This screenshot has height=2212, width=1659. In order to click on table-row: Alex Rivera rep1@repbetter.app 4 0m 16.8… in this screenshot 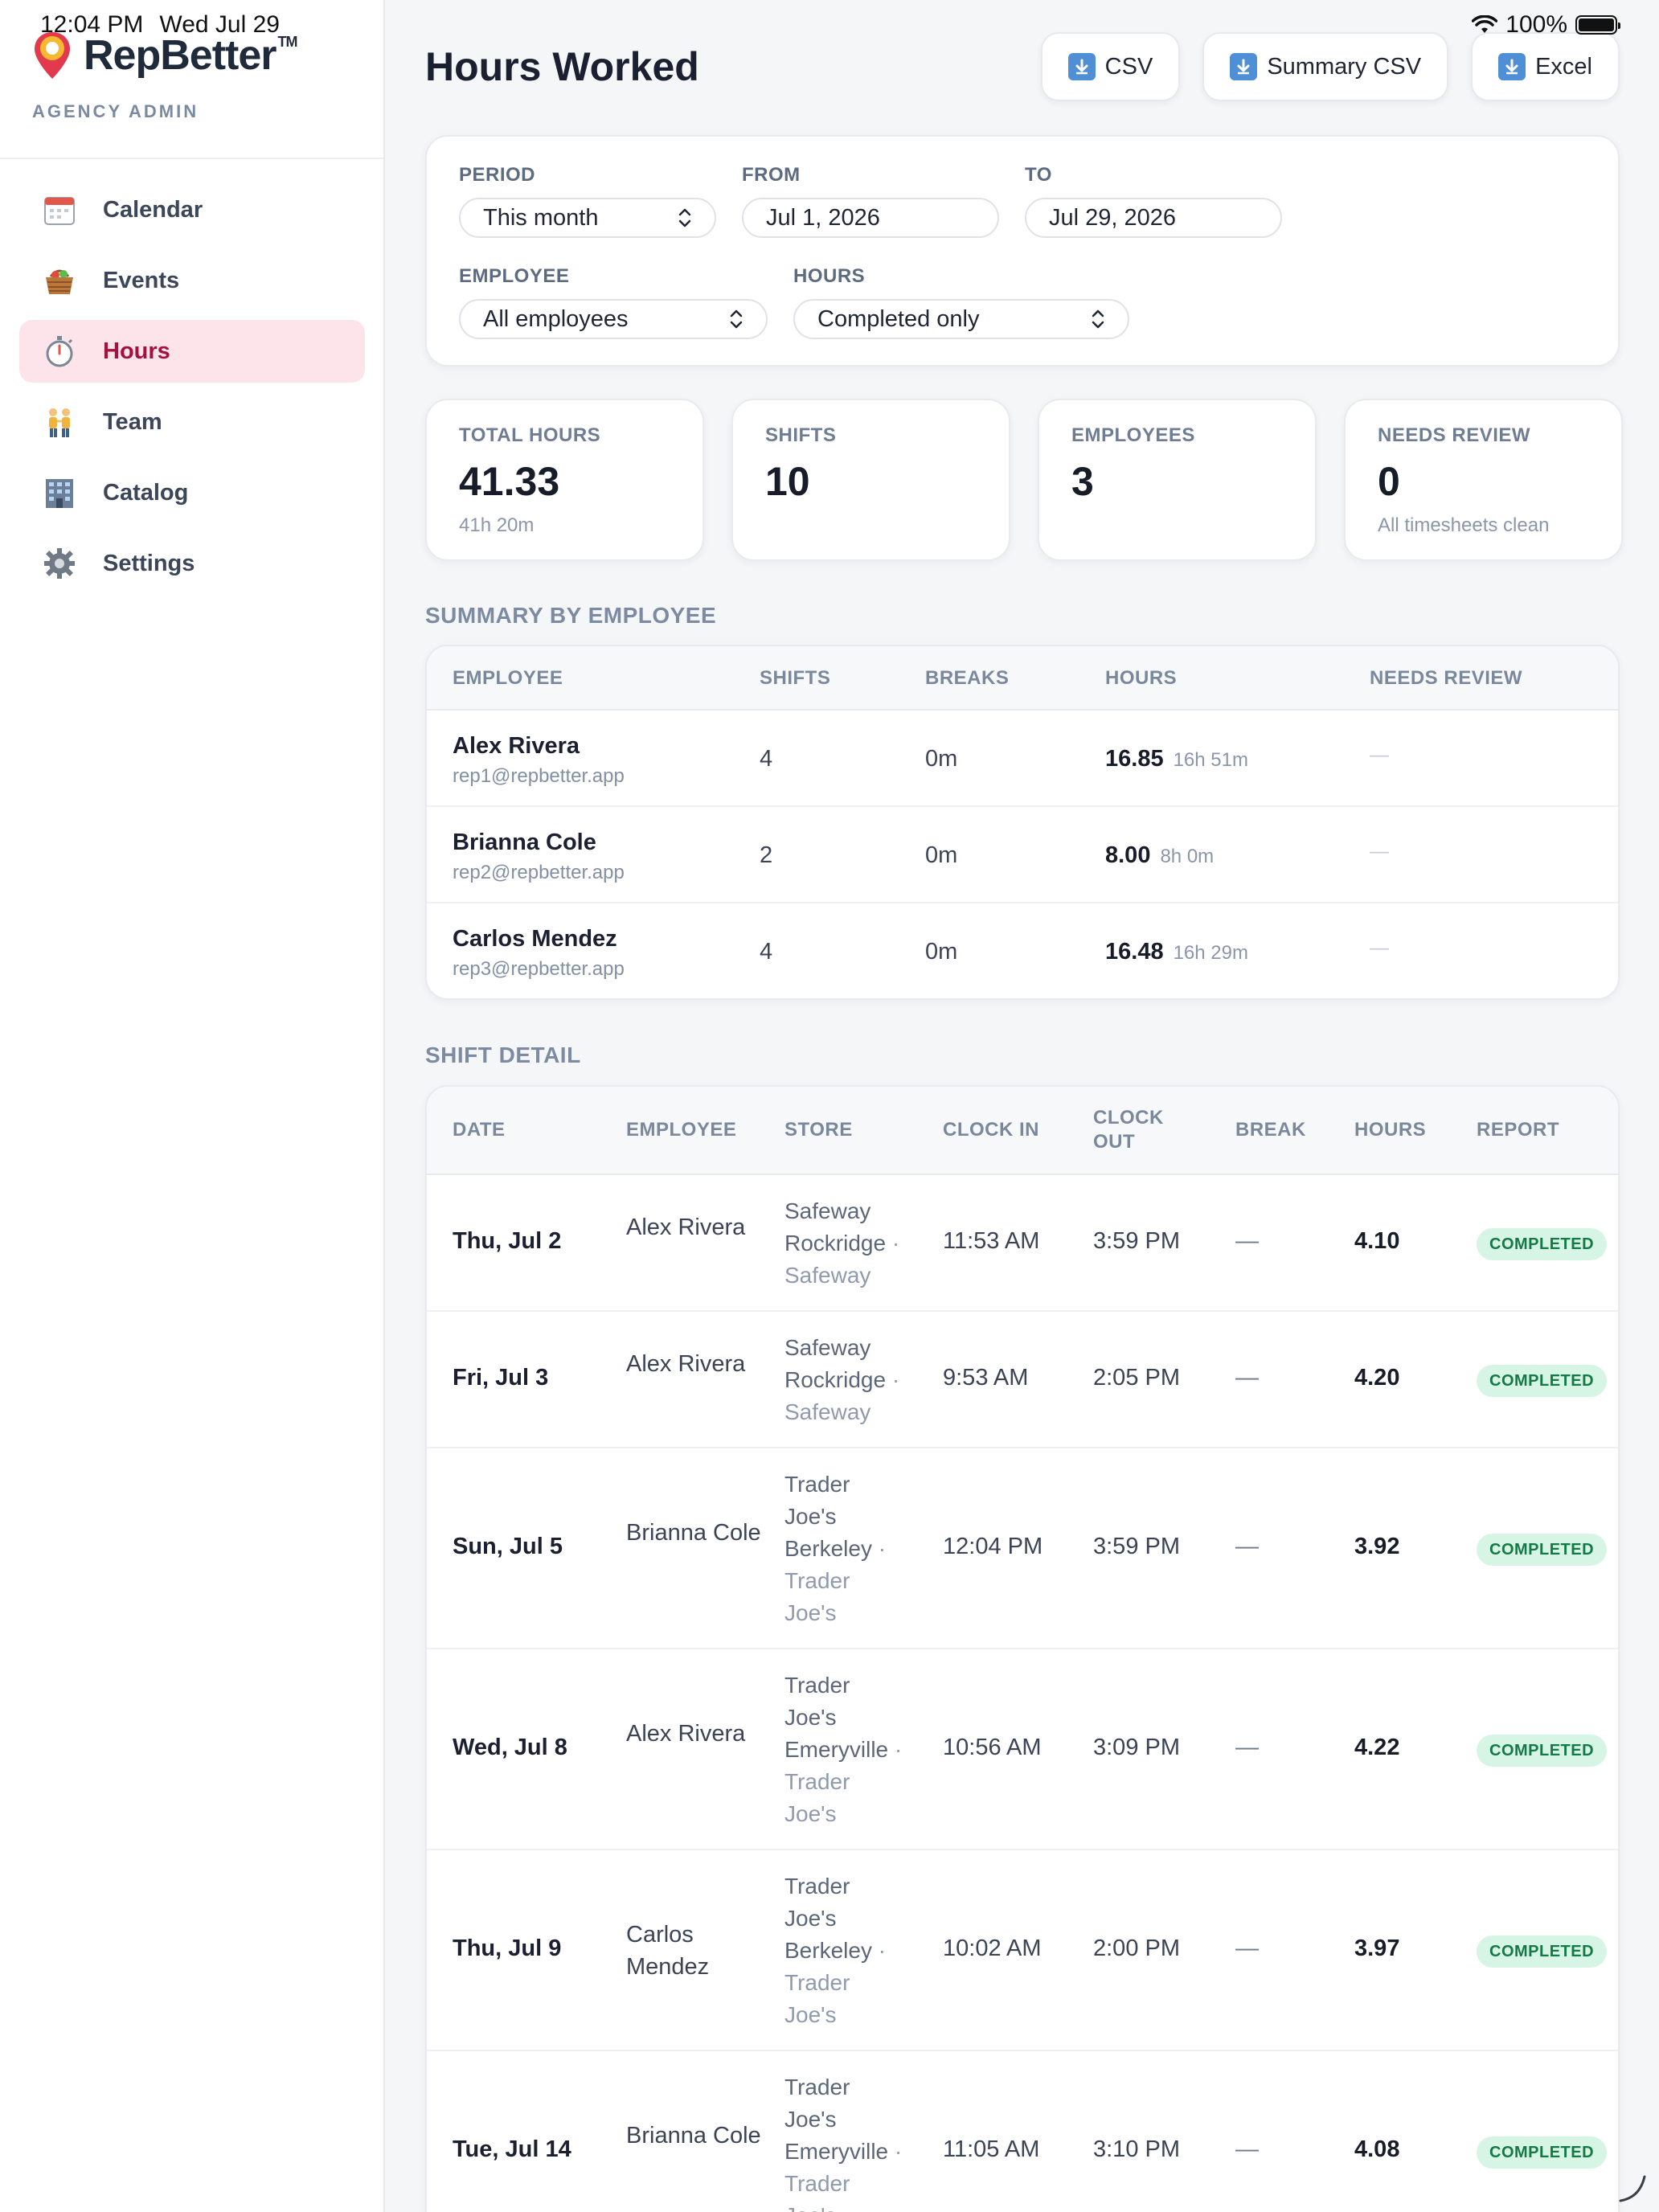, I will do `click(1022, 759)`.